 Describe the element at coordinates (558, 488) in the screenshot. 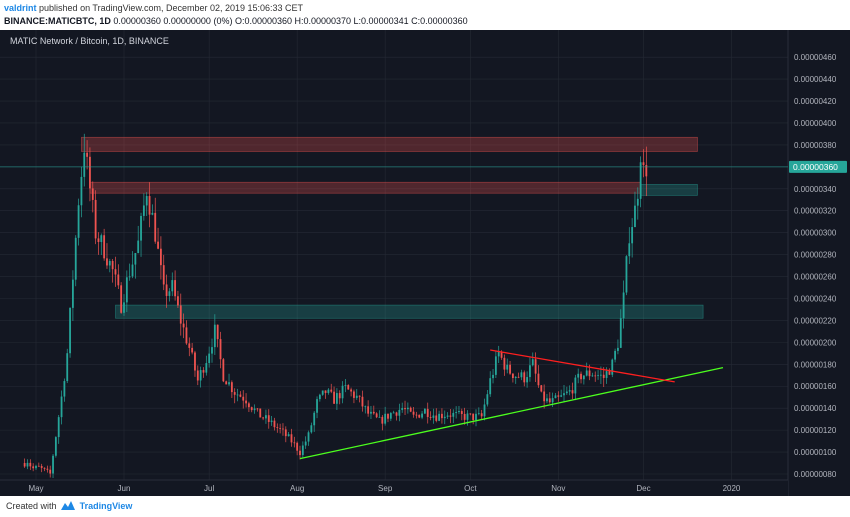

I see `x-tick-label: Nov` at that location.